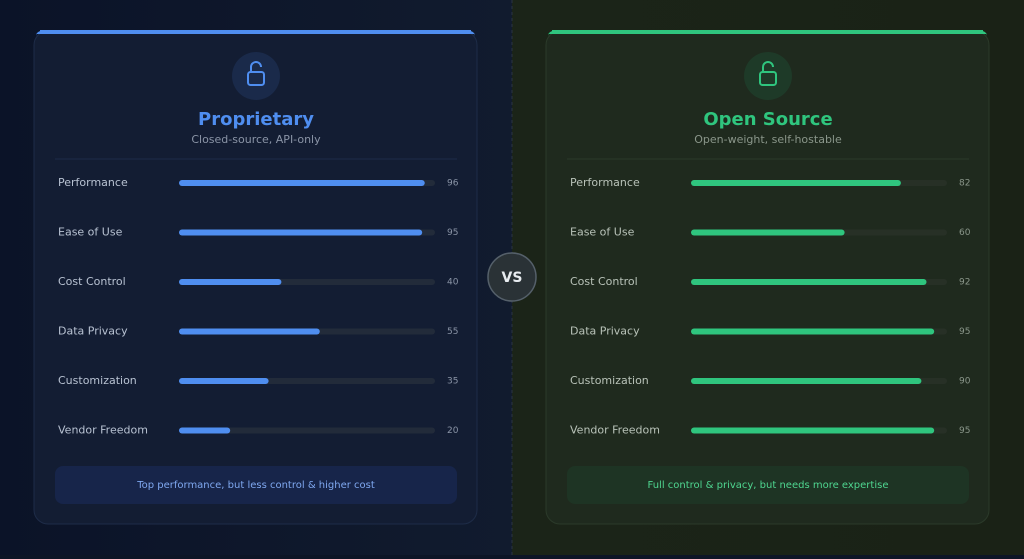 The image size is (1024, 559). What do you see at coordinates (767, 119) in the screenshot?
I see `panel-title: Open Source` at bounding box center [767, 119].